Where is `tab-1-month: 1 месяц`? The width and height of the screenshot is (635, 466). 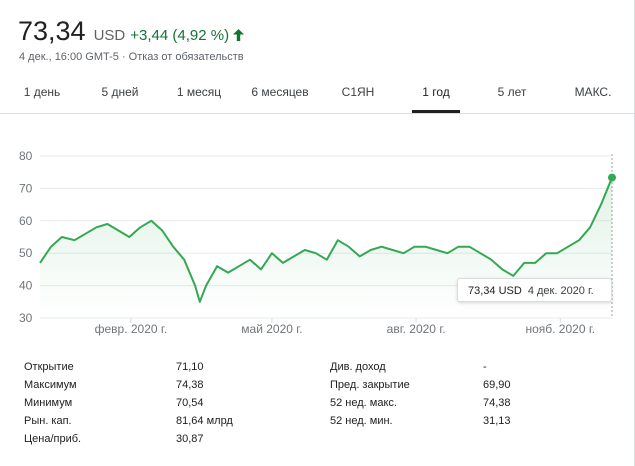
tab-1-month: 1 месяц is located at coordinates (199, 92).